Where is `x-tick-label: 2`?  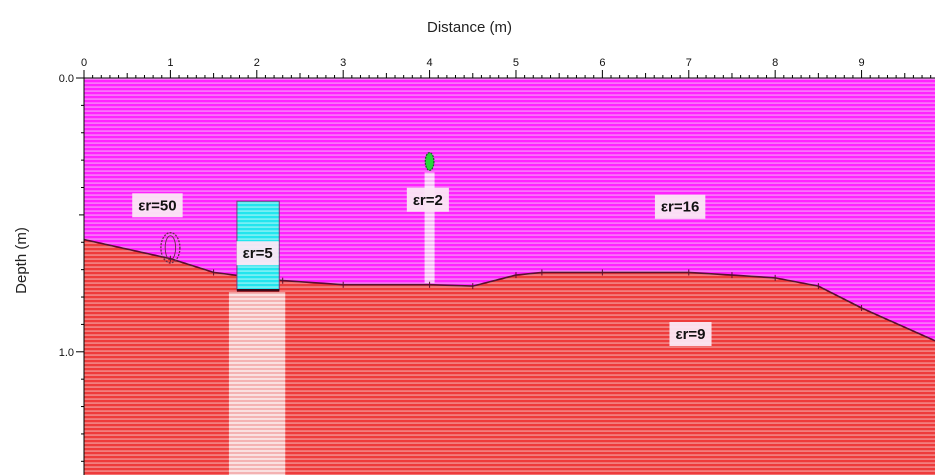 x-tick-label: 2 is located at coordinates (257, 63).